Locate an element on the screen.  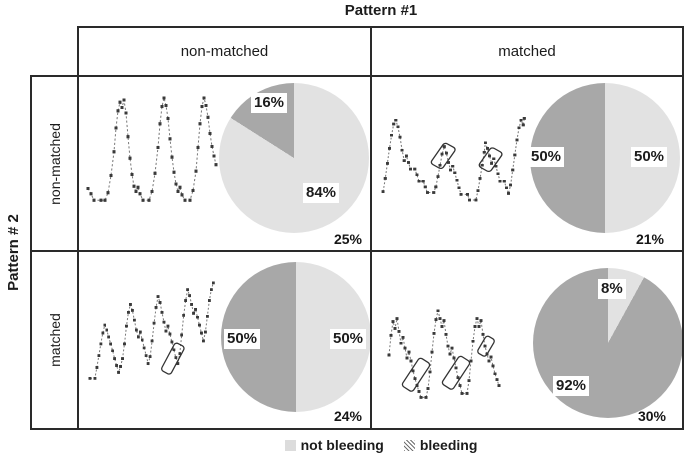
legend-item-not-bleeding: not bleeding is located at coordinates (334, 445).